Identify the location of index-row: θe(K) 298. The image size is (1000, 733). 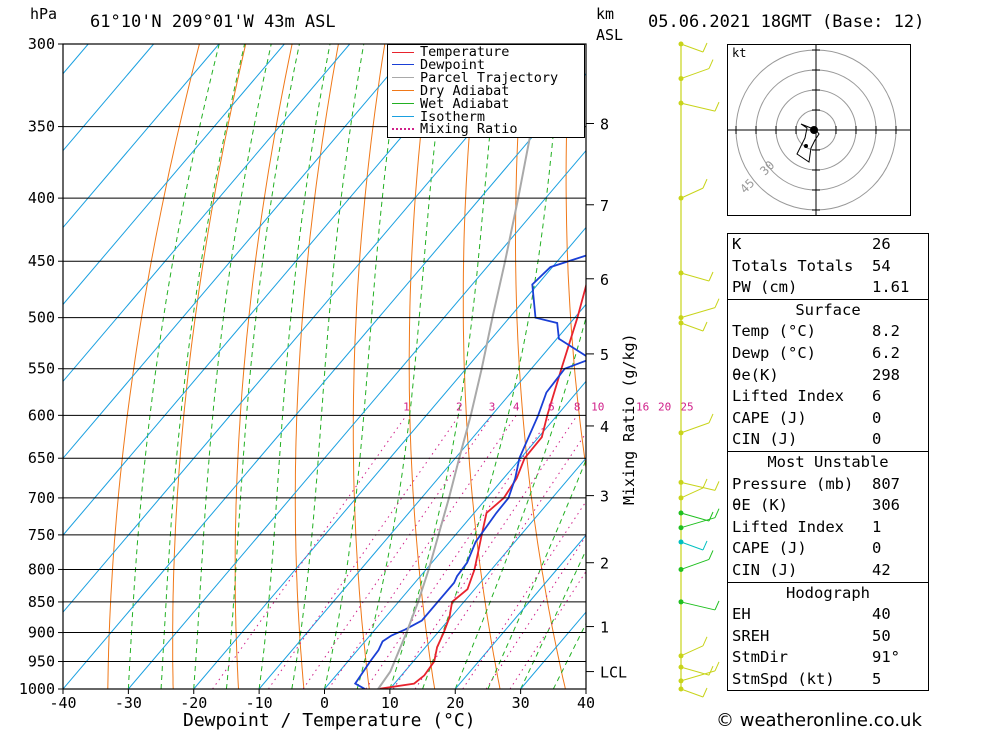
(828, 376).